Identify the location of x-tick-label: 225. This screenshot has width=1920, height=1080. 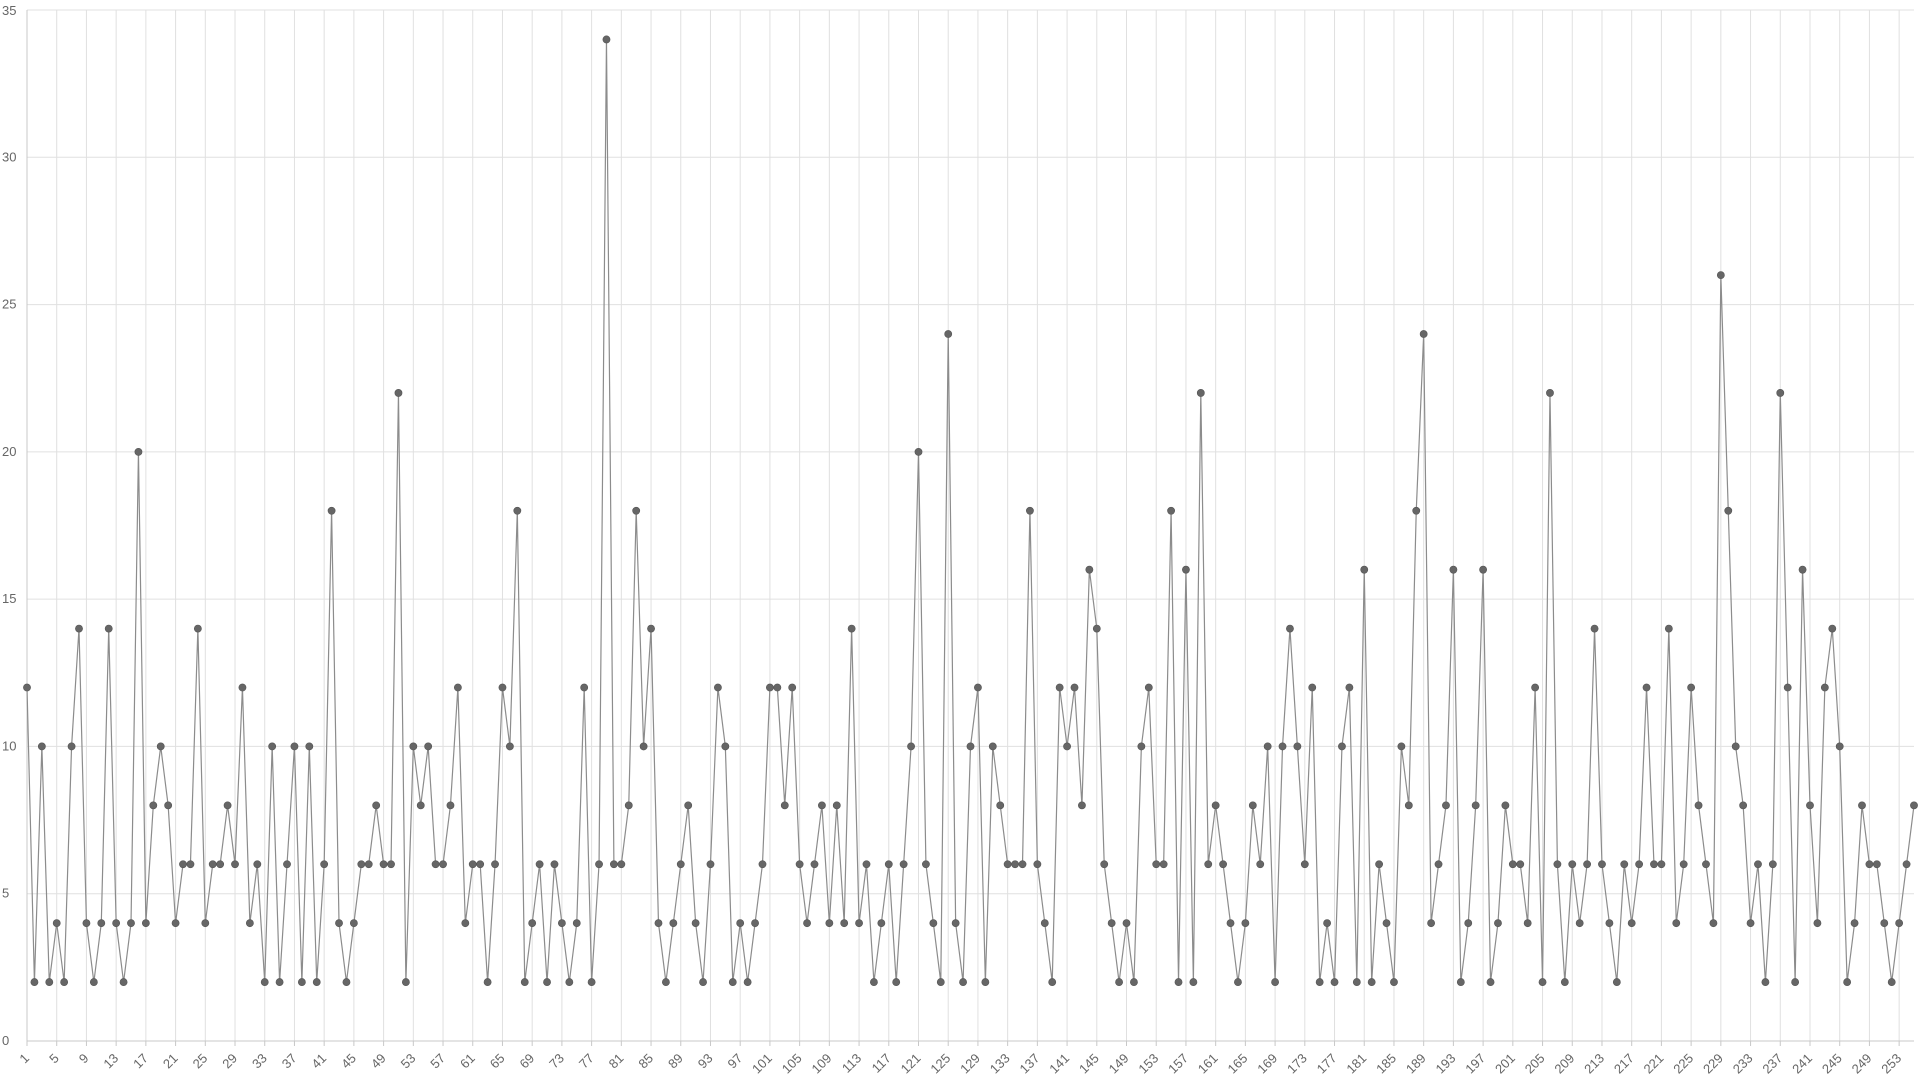
(1683, 1064).